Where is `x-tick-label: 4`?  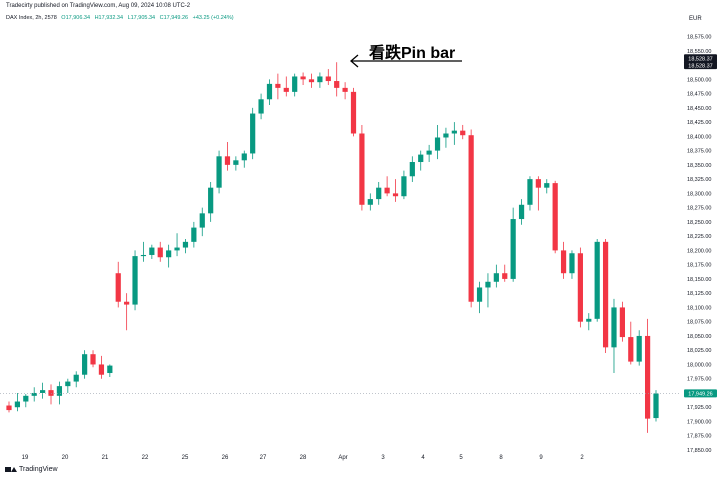
x-tick-label: 4 is located at coordinates (423, 458).